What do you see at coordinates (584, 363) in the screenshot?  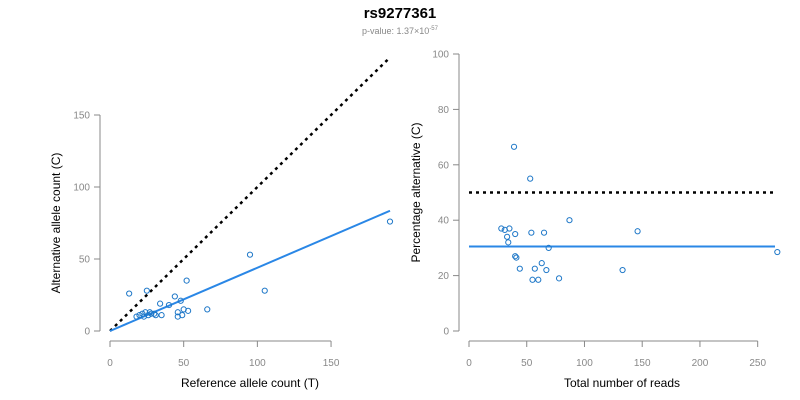 I see `chart-1-x-tick-label: 100` at bounding box center [584, 363].